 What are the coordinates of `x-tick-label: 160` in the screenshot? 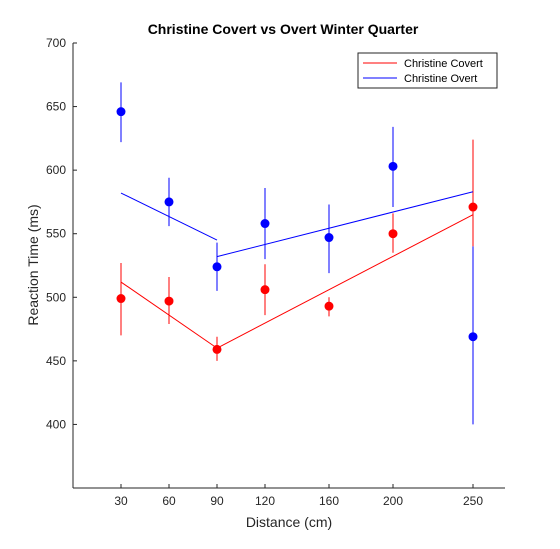 It's located at (329, 501).